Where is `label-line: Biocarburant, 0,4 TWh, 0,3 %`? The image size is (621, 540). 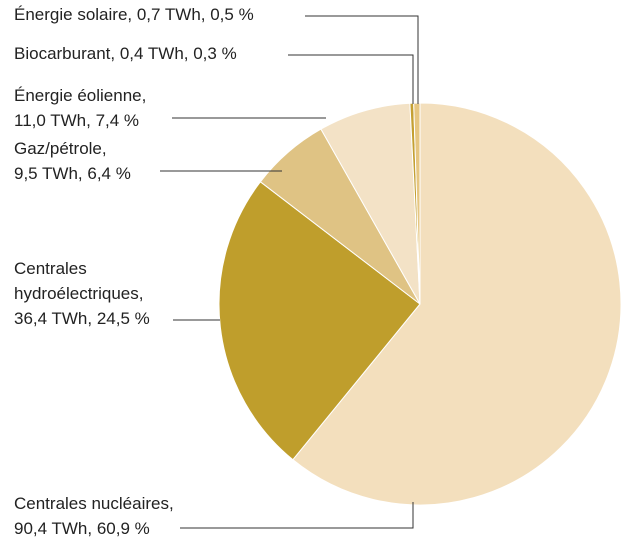
label-line: Biocarburant, 0,4 TWh, 0,3 % is located at coordinates (125, 53).